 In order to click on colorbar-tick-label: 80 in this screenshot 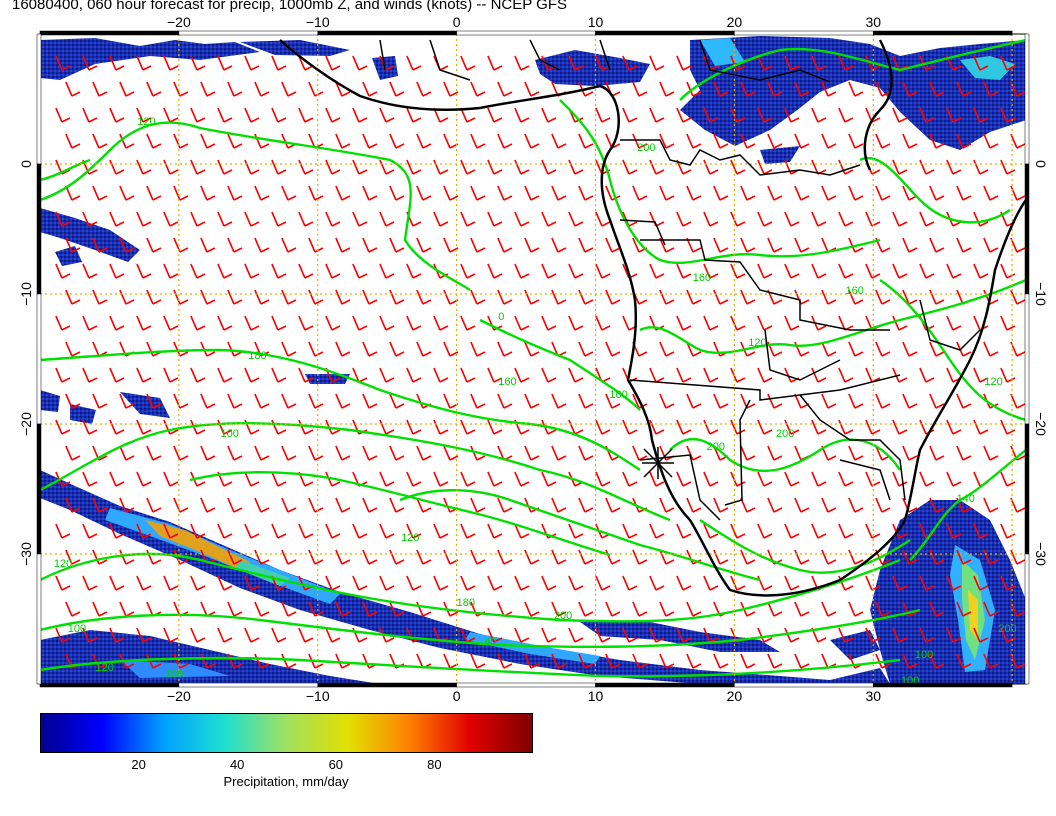, I will do `click(434, 764)`.